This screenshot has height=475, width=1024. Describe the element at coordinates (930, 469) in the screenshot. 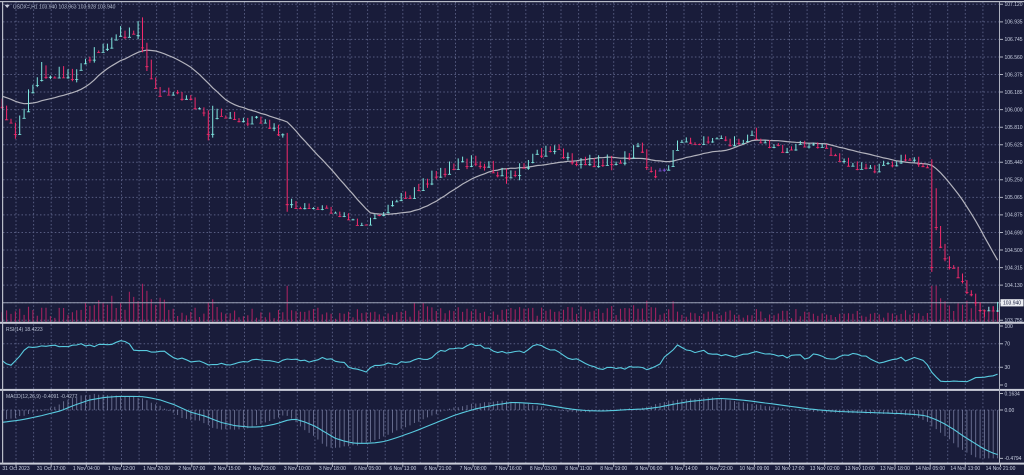

I see `svg-text: 14 Nov 05:00` at that location.